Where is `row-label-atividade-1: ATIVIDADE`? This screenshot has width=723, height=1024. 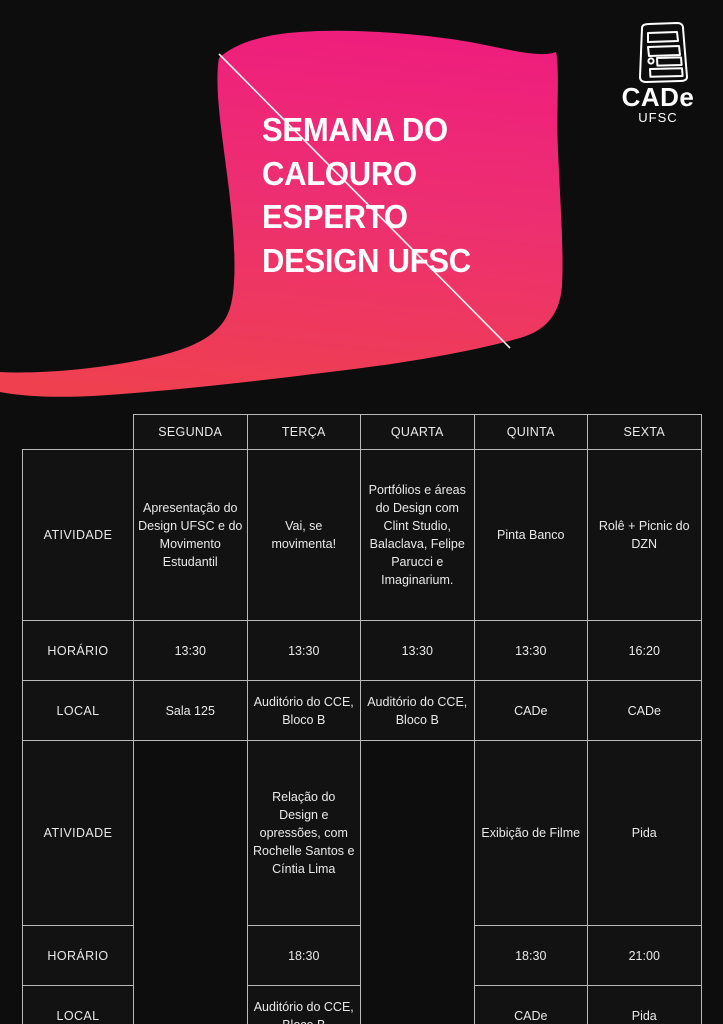
row-label-atividade-1: ATIVIDADE is located at coordinates (78, 535).